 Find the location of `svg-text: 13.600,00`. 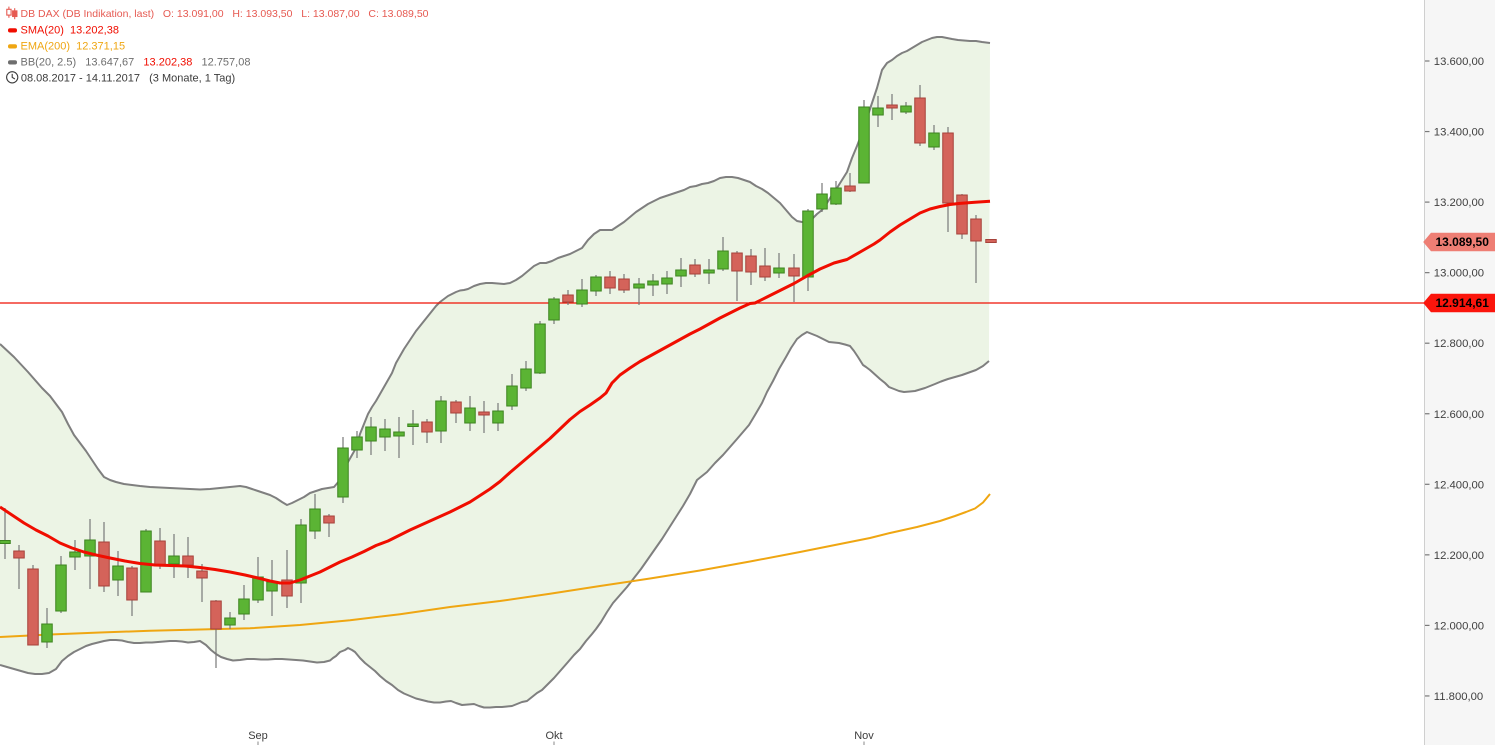

svg-text: 13.600,00 is located at coordinates (1459, 62).